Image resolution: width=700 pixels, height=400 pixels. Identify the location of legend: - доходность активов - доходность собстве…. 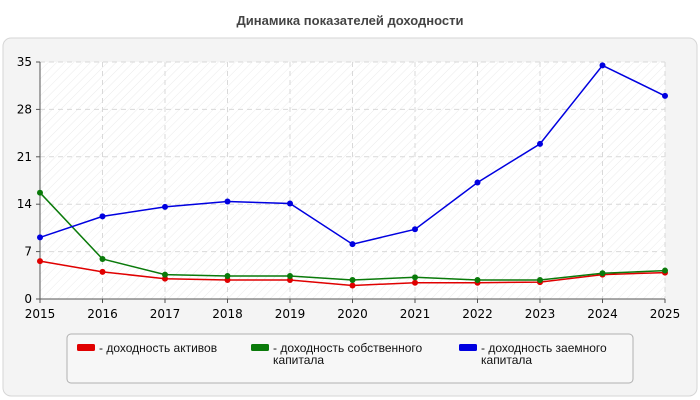
(342, 354).